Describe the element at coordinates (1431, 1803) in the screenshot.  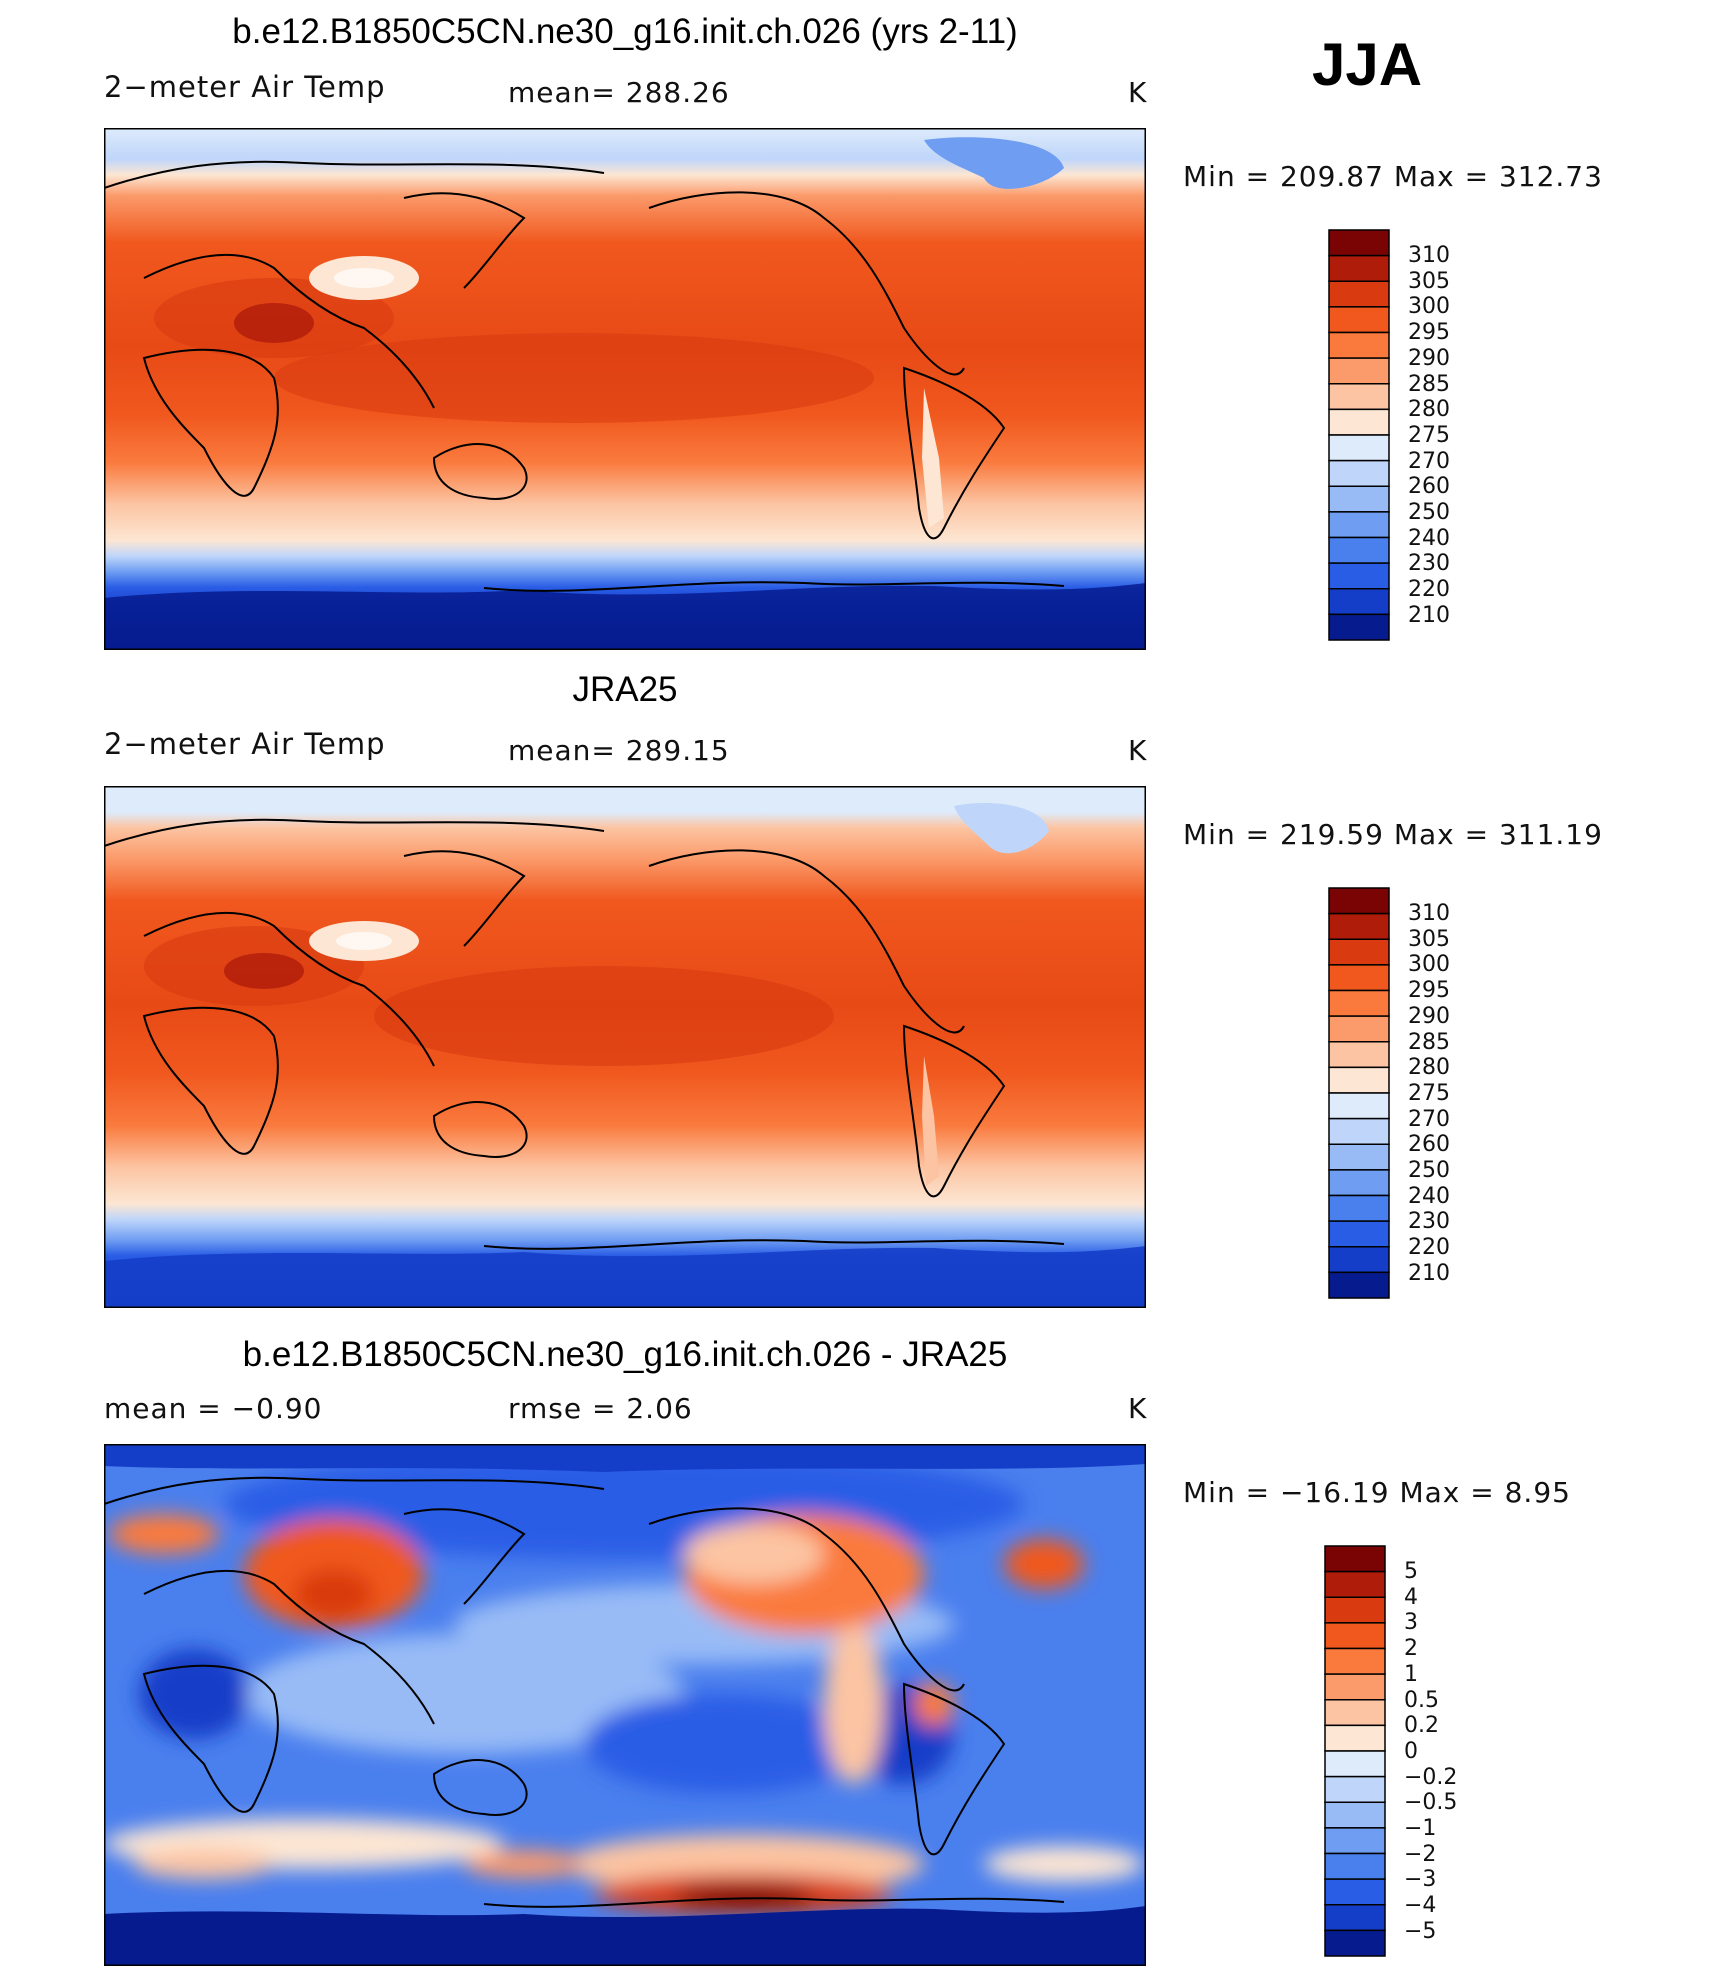
I see `colorbar-tick-label: −0.5` at that location.